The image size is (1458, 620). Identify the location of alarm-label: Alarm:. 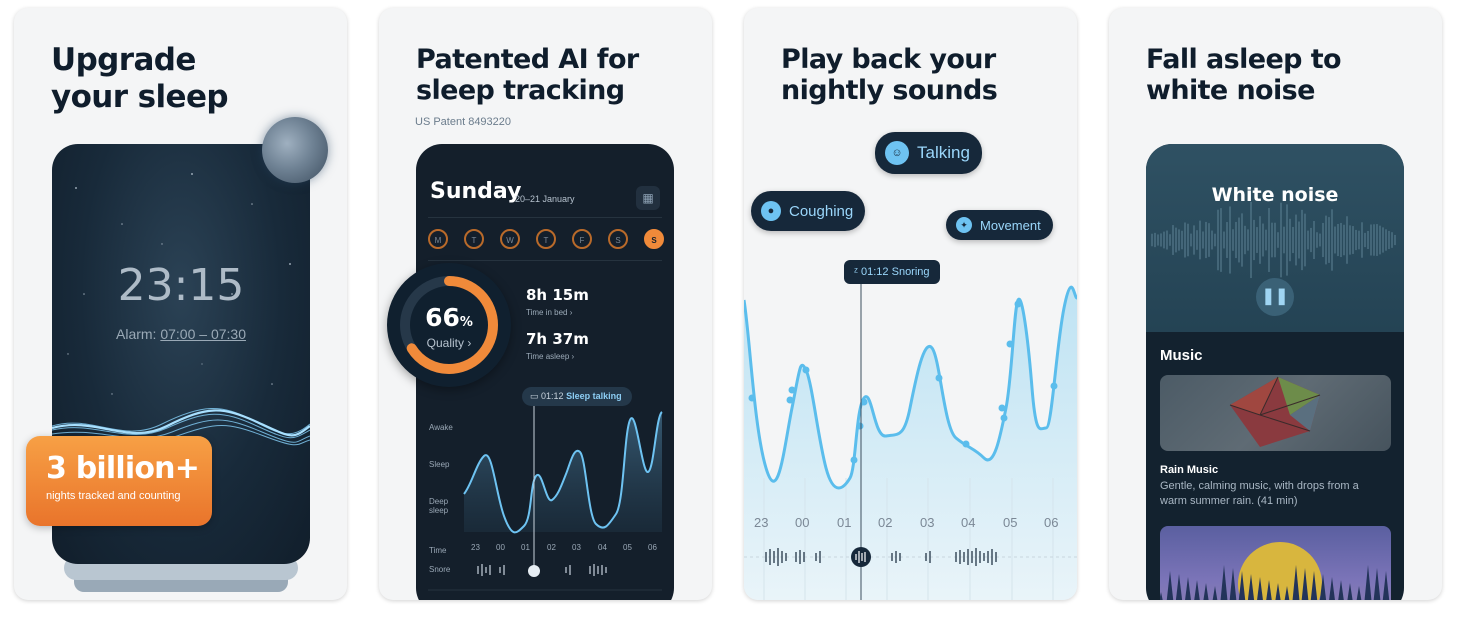
(136, 334).